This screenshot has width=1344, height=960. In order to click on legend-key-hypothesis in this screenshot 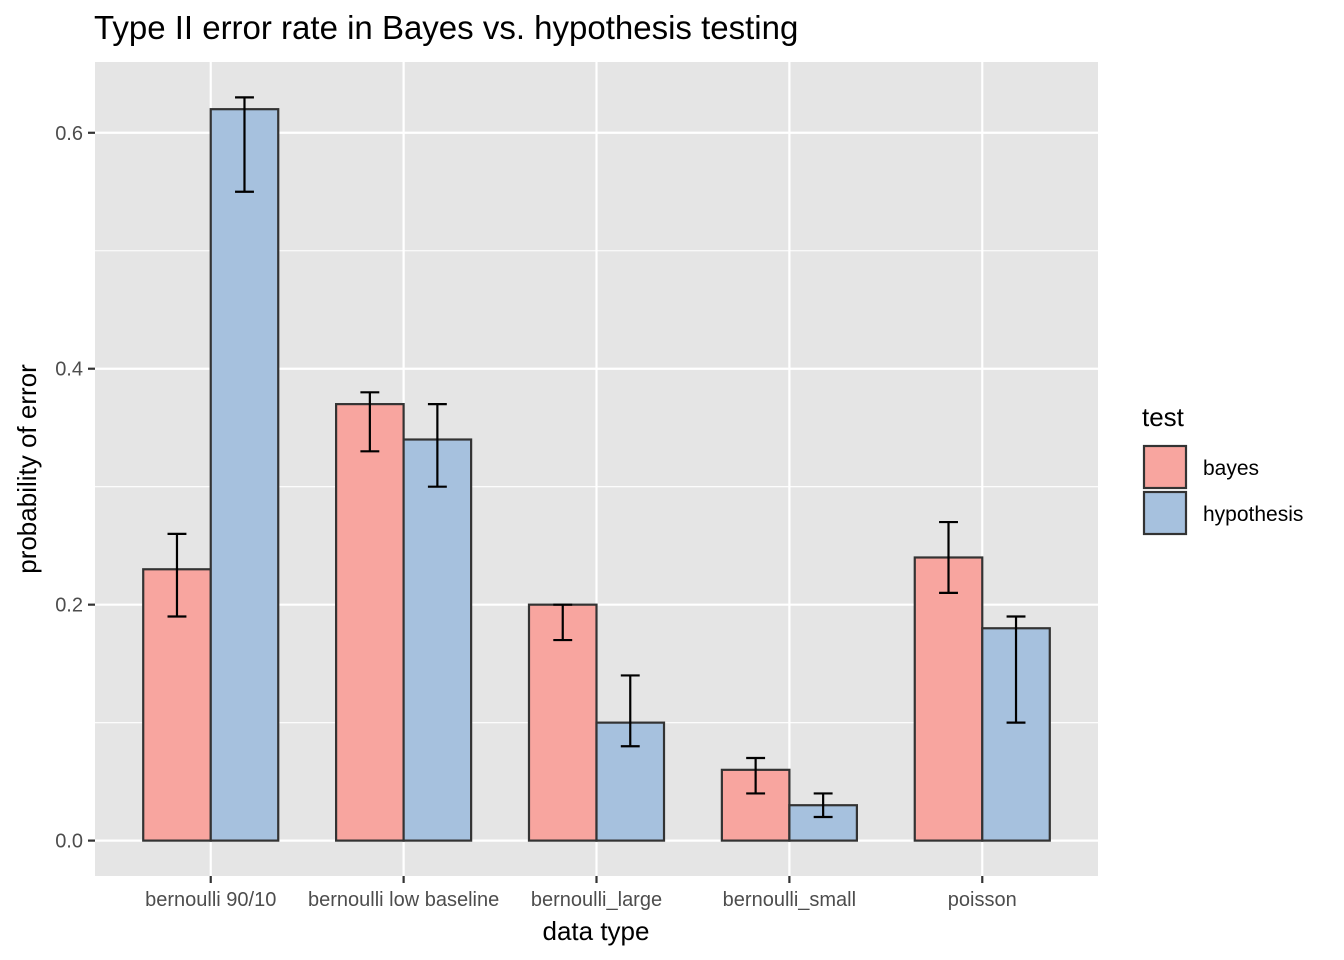, I will do `click(1165, 513)`.